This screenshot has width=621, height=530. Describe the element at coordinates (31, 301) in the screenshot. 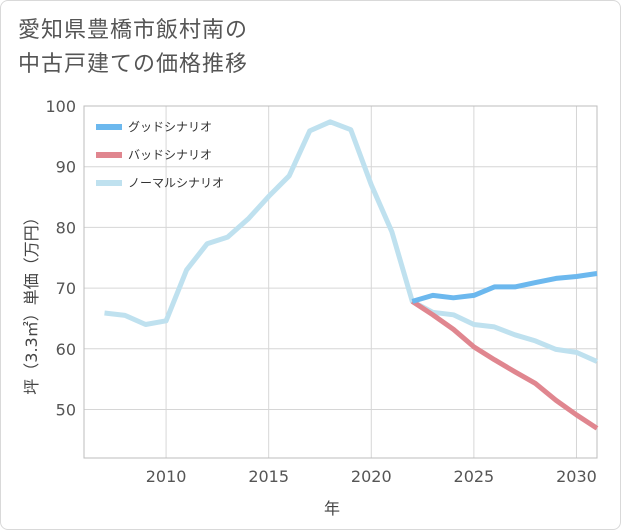

I see `y-axis-label: 坪（3.3㎡）単価（万円）` at that location.